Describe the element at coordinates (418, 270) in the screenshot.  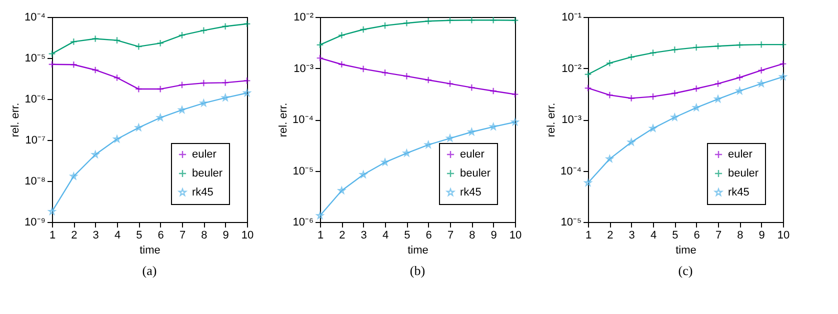
I see `text: (b)` at that location.